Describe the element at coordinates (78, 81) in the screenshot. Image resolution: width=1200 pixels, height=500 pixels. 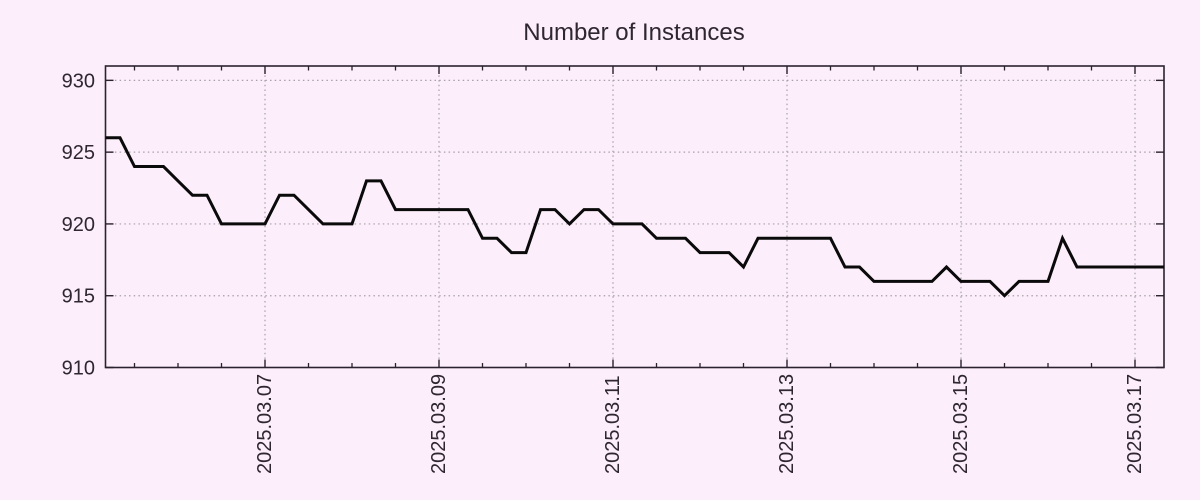
I see `y-axis-tick-label: 930` at that location.